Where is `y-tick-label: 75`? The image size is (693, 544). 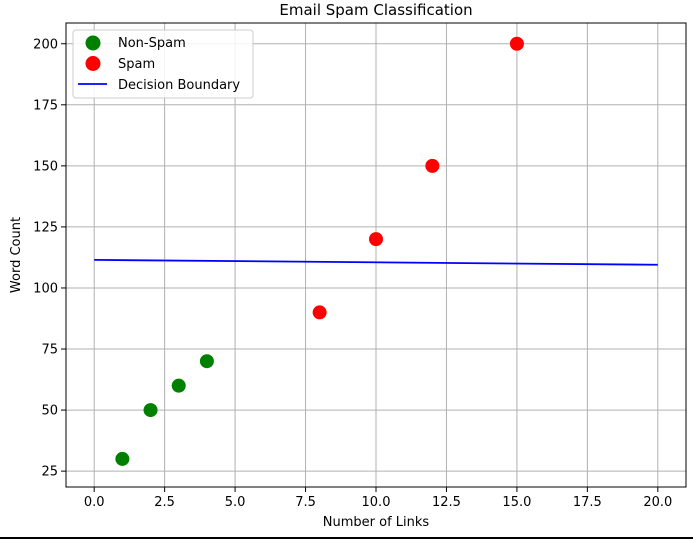
y-tick-label: 75 is located at coordinates (49, 350).